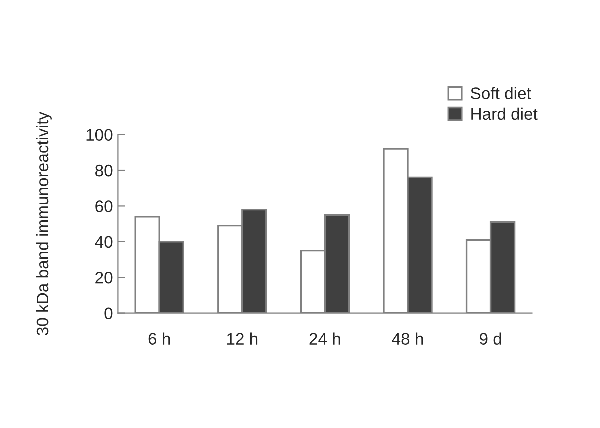  Describe the element at coordinates (408, 338) in the screenshot. I see `x-tick-label: 48 h` at that location.